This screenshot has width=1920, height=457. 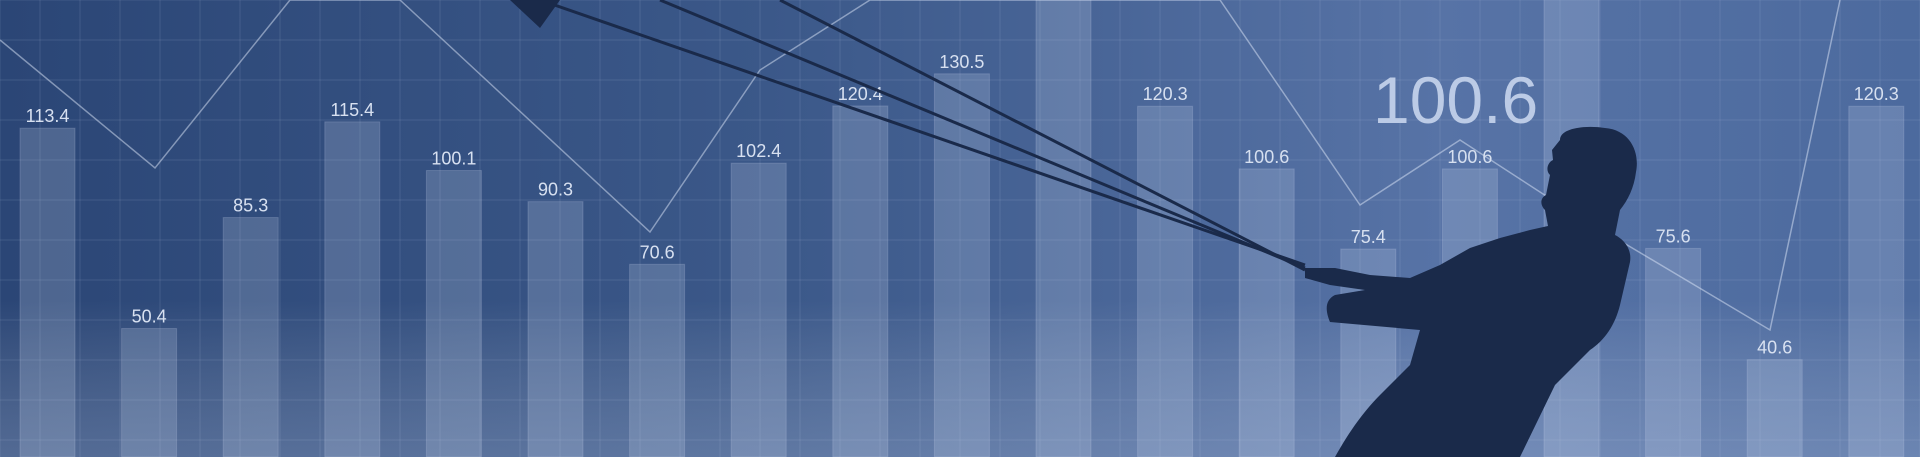 What do you see at coordinates (860, 94) in the screenshot?
I see `bar-value-label: 120.4` at bounding box center [860, 94].